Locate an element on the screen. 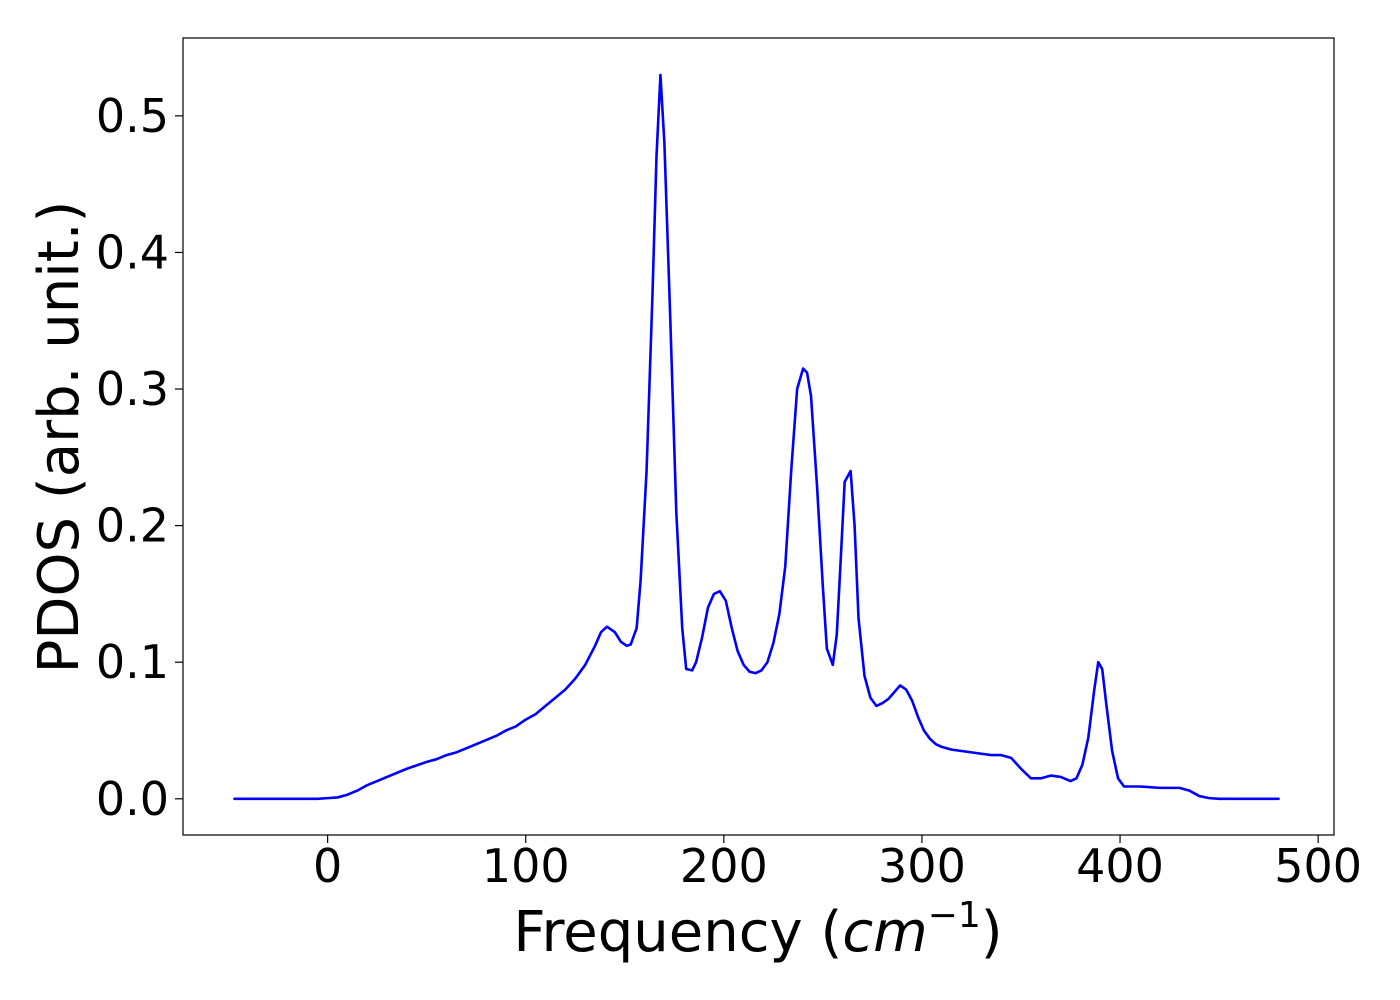  x-axis-label-suffix: ) is located at coordinates (992, 932).